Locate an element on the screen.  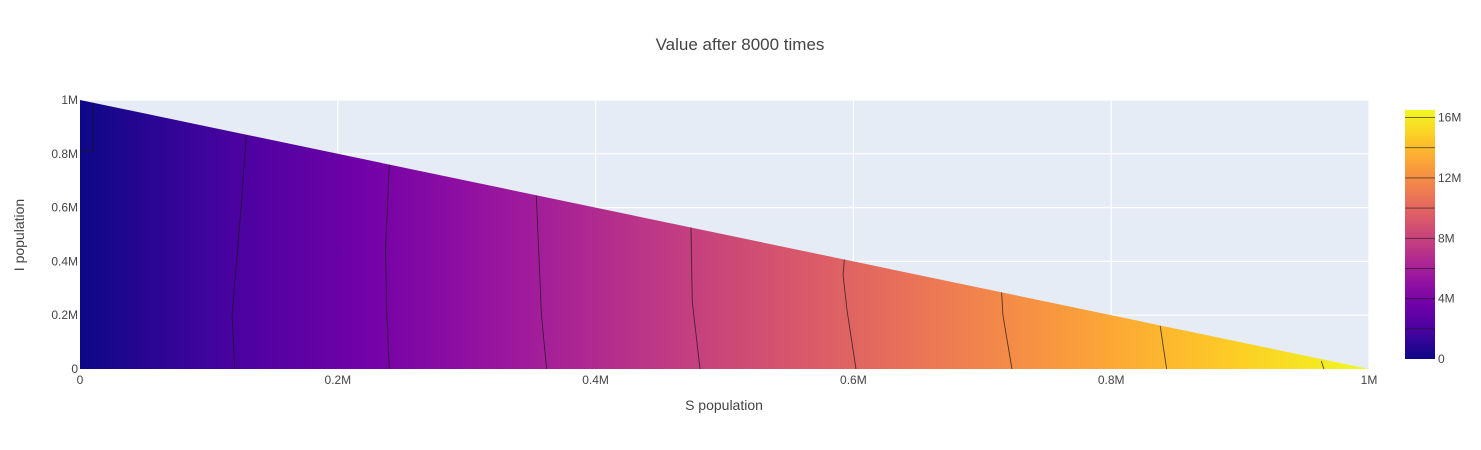
y-axis-title: I population is located at coordinates (19, 235).